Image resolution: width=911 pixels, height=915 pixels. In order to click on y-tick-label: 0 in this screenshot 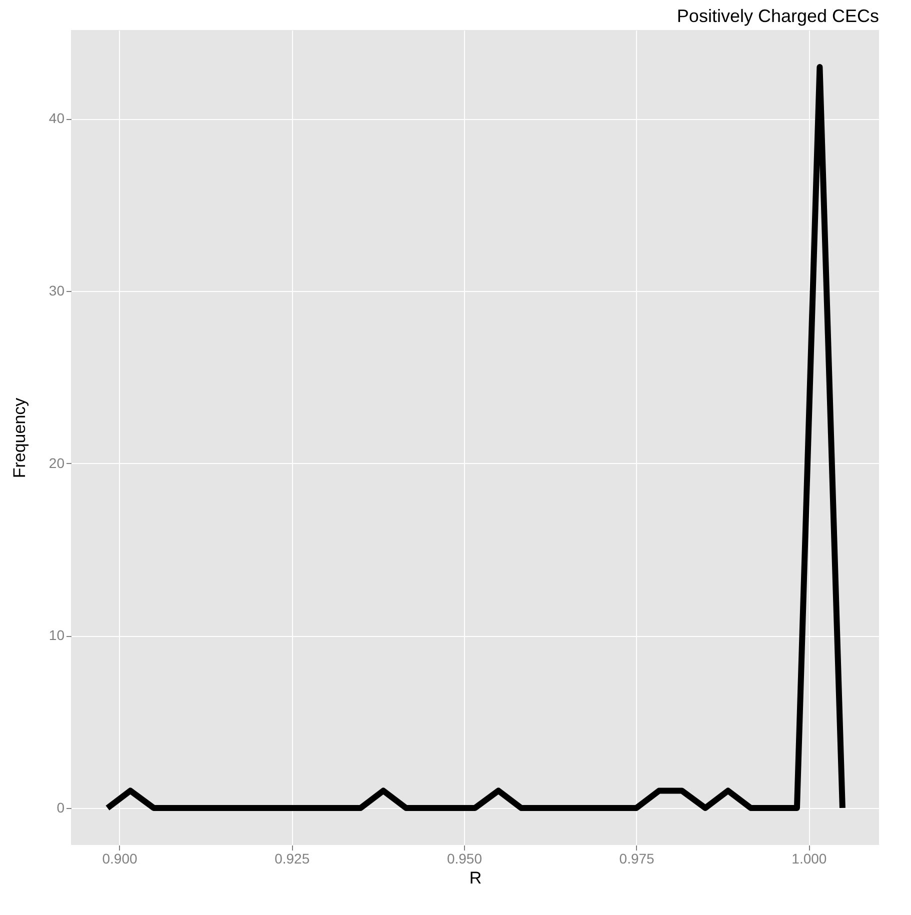, I will do `click(60, 807)`.